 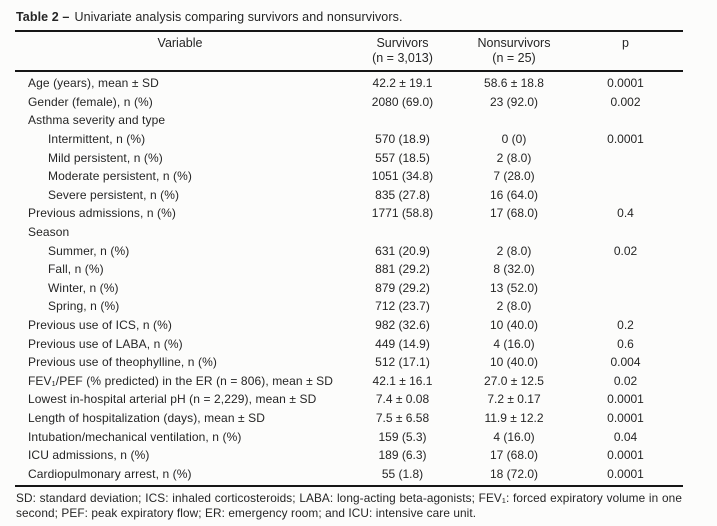 What do you see at coordinates (110, 473) in the screenshot?
I see `variable-cell: Cardiopulmonary arrest, n (%)` at bounding box center [110, 473].